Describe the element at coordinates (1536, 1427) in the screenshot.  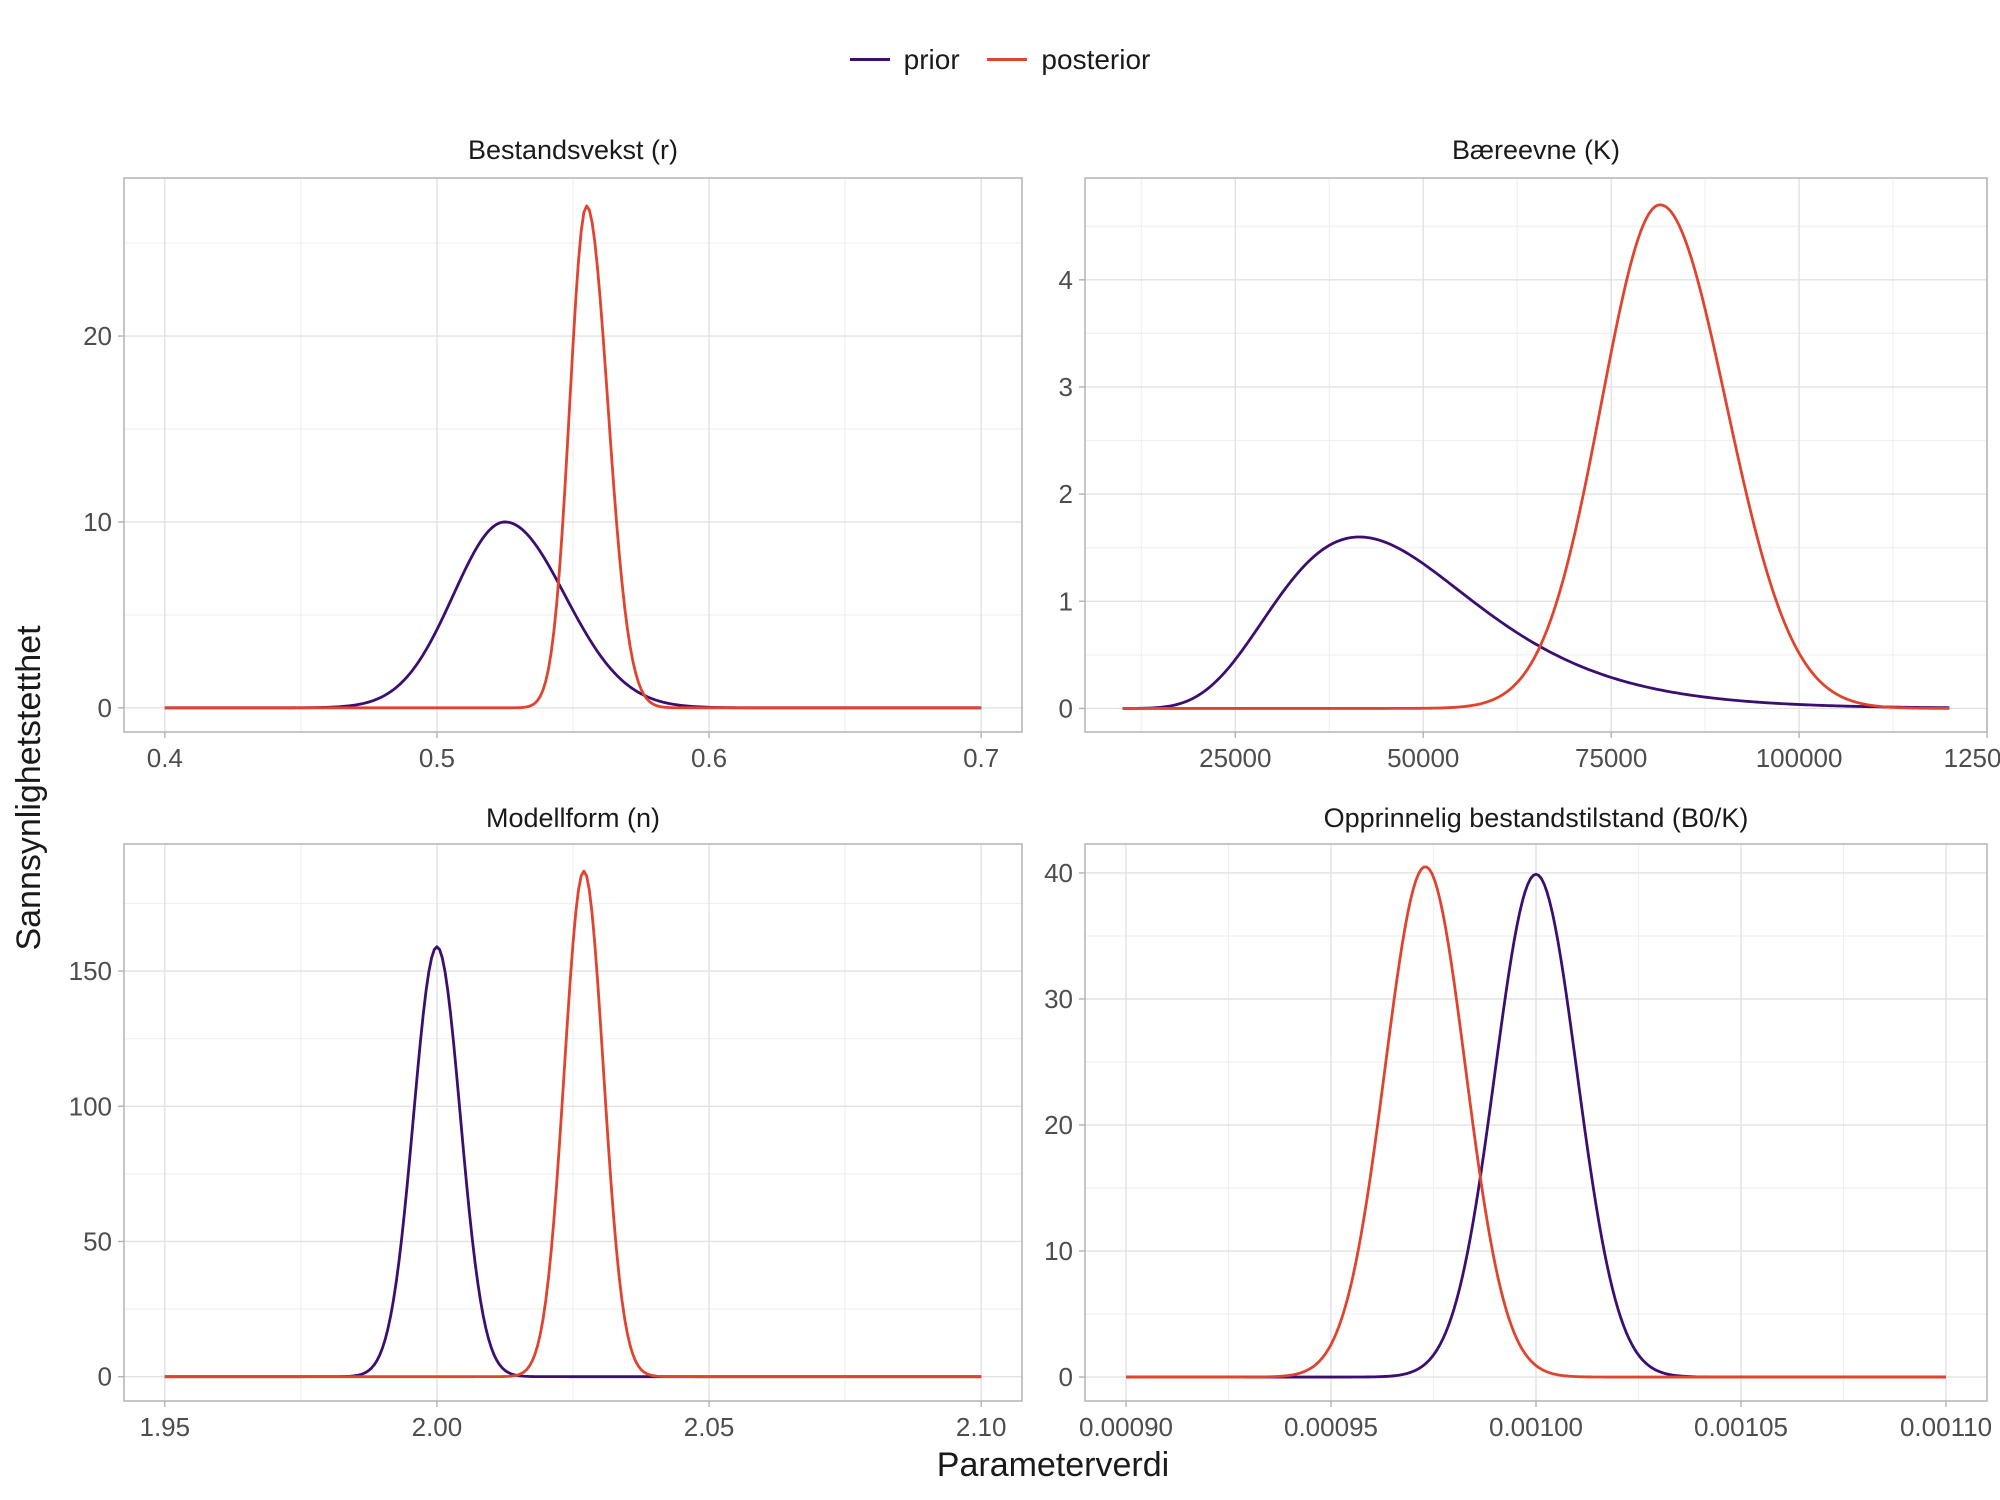
I see `x-tick-label: 0.00100` at that location.